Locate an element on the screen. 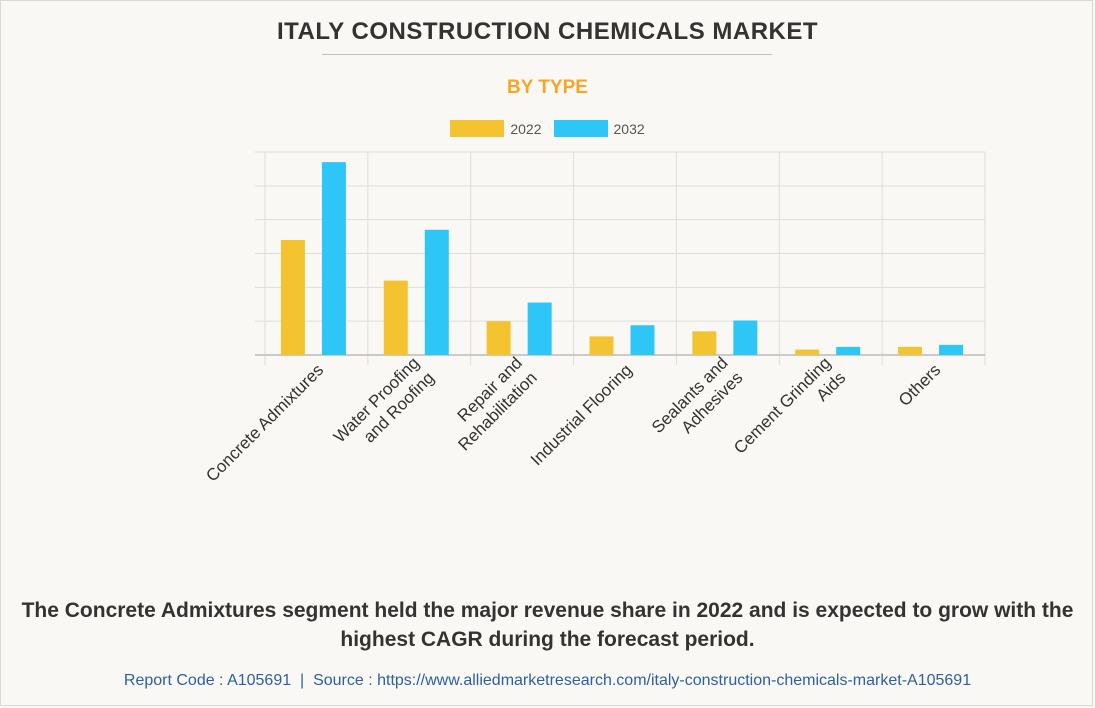 This screenshot has width=1095, height=708. x-tick-label-line: Industrial Flooring is located at coordinates (581, 414).